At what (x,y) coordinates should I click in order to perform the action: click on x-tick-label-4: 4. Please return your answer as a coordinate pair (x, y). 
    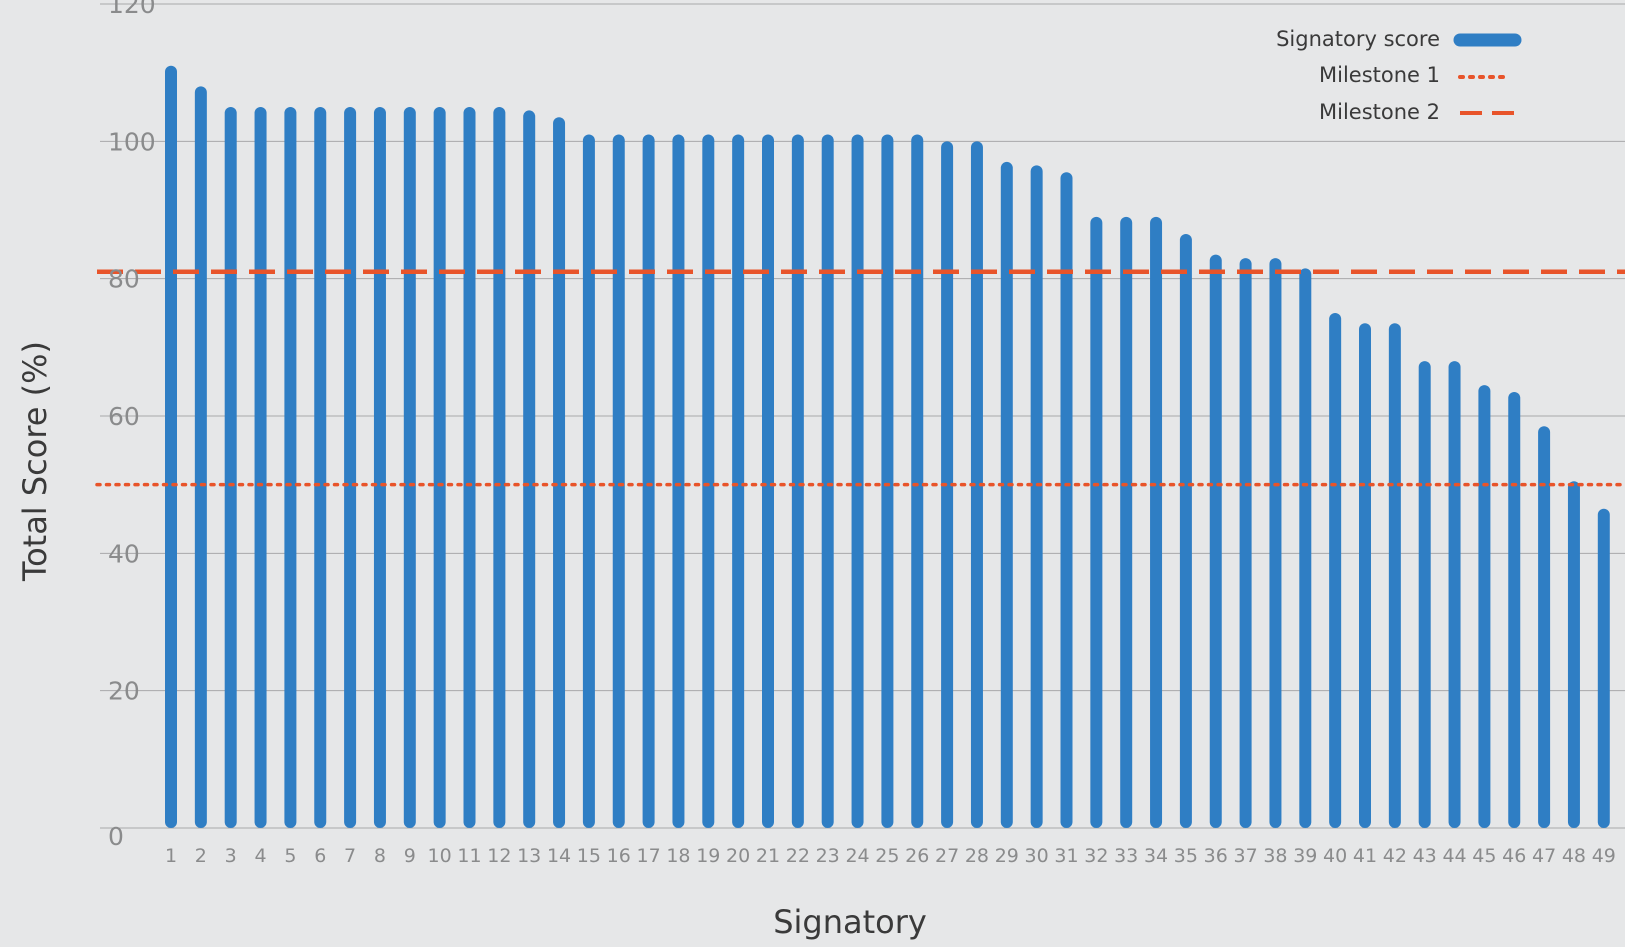
    Looking at the image, I should click on (261, 856).